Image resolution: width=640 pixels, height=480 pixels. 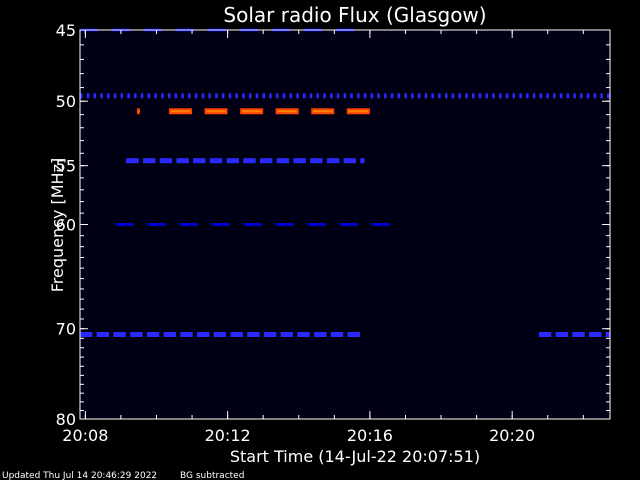 What do you see at coordinates (66, 419) in the screenshot?
I see `y-tick-label: 80` at bounding box center [66, 419].